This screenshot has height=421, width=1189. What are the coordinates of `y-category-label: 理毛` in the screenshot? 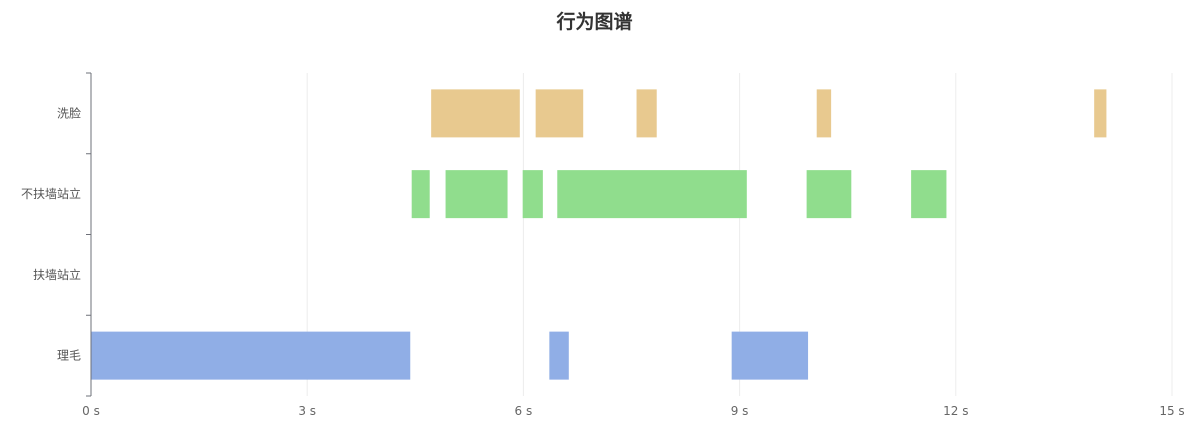 It's located at (69, 356).